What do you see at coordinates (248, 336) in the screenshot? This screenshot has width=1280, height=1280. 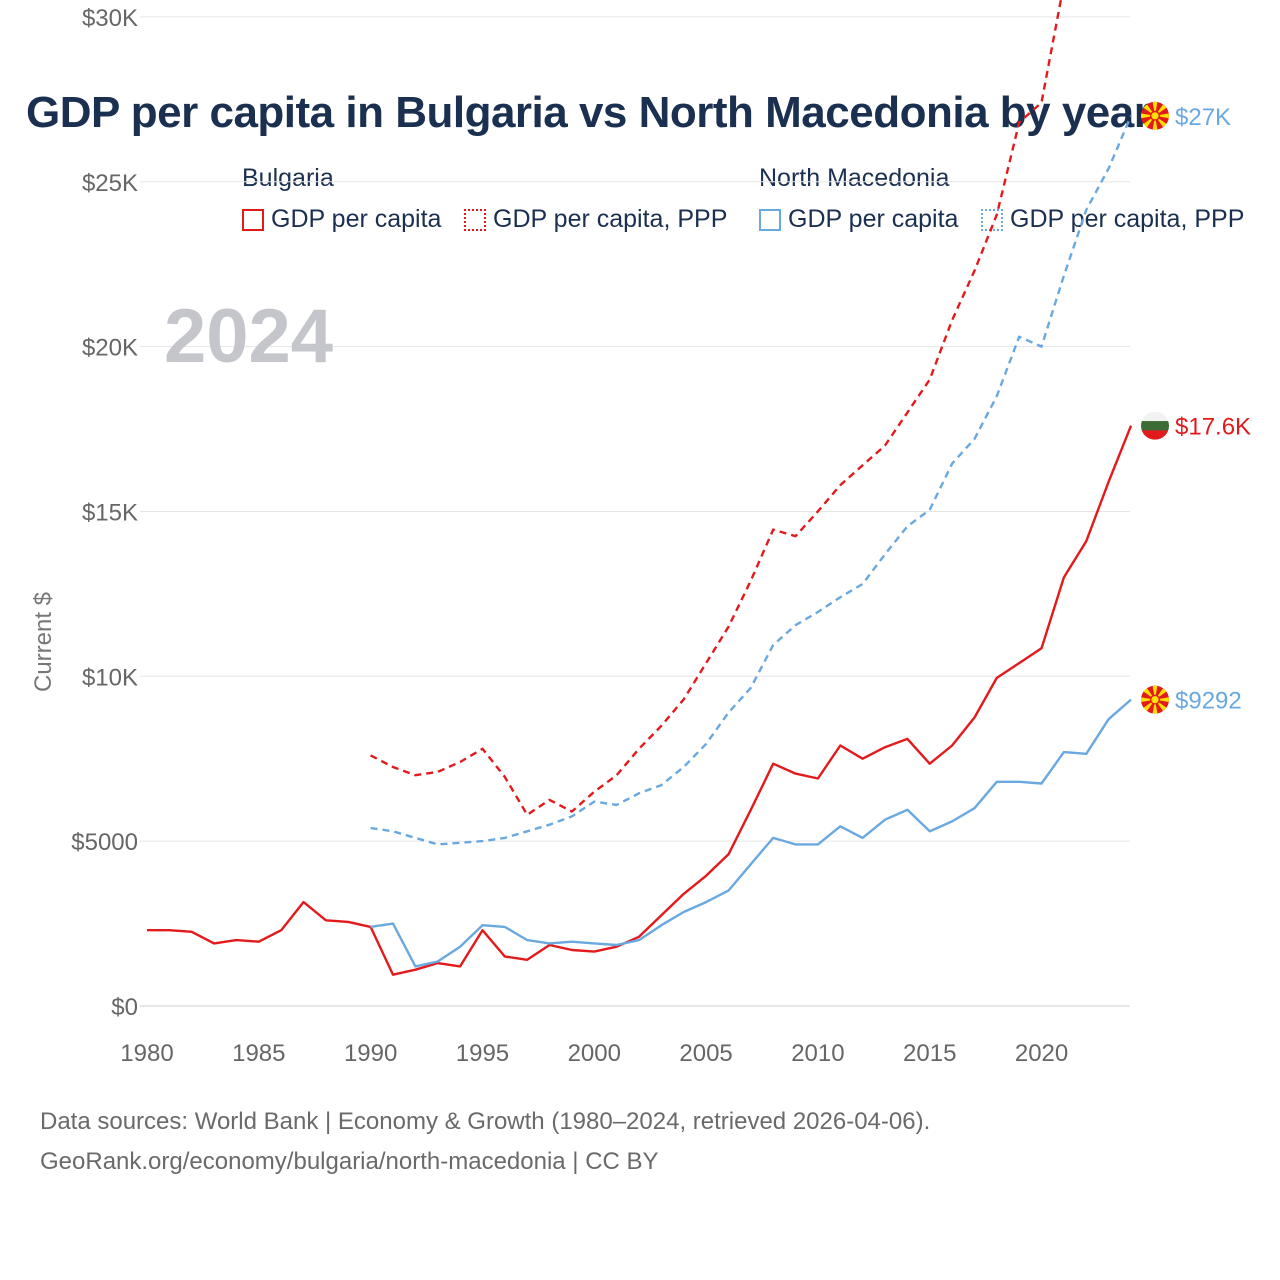 I see `year-watermark: 2024` at bounding box center [248, 336].